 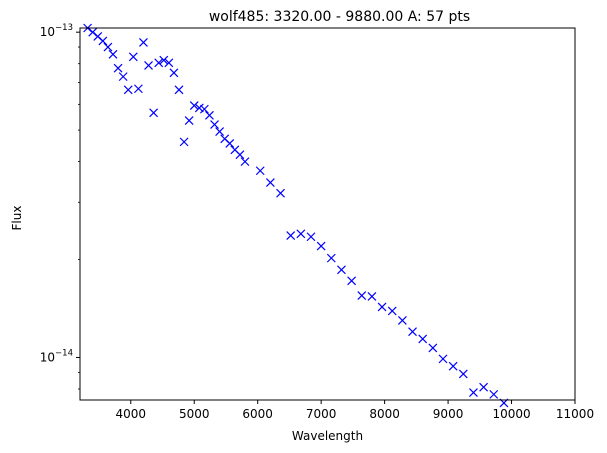 What do you see at coordinates (321, 414) in the screenshot?
I see `x-tick-label: 7000` at bounding box center [321, 414].